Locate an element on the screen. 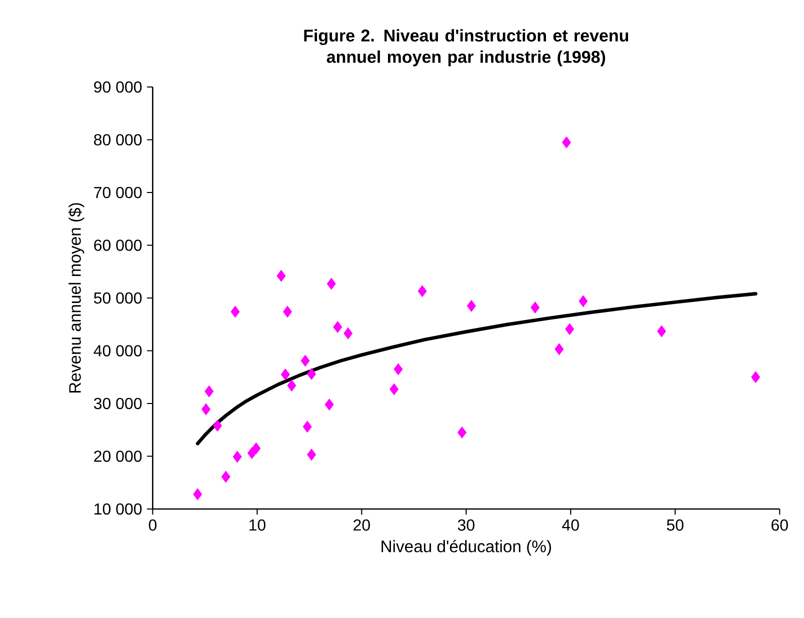  x-tick-label: 10 is located at coordinates (257, 525).